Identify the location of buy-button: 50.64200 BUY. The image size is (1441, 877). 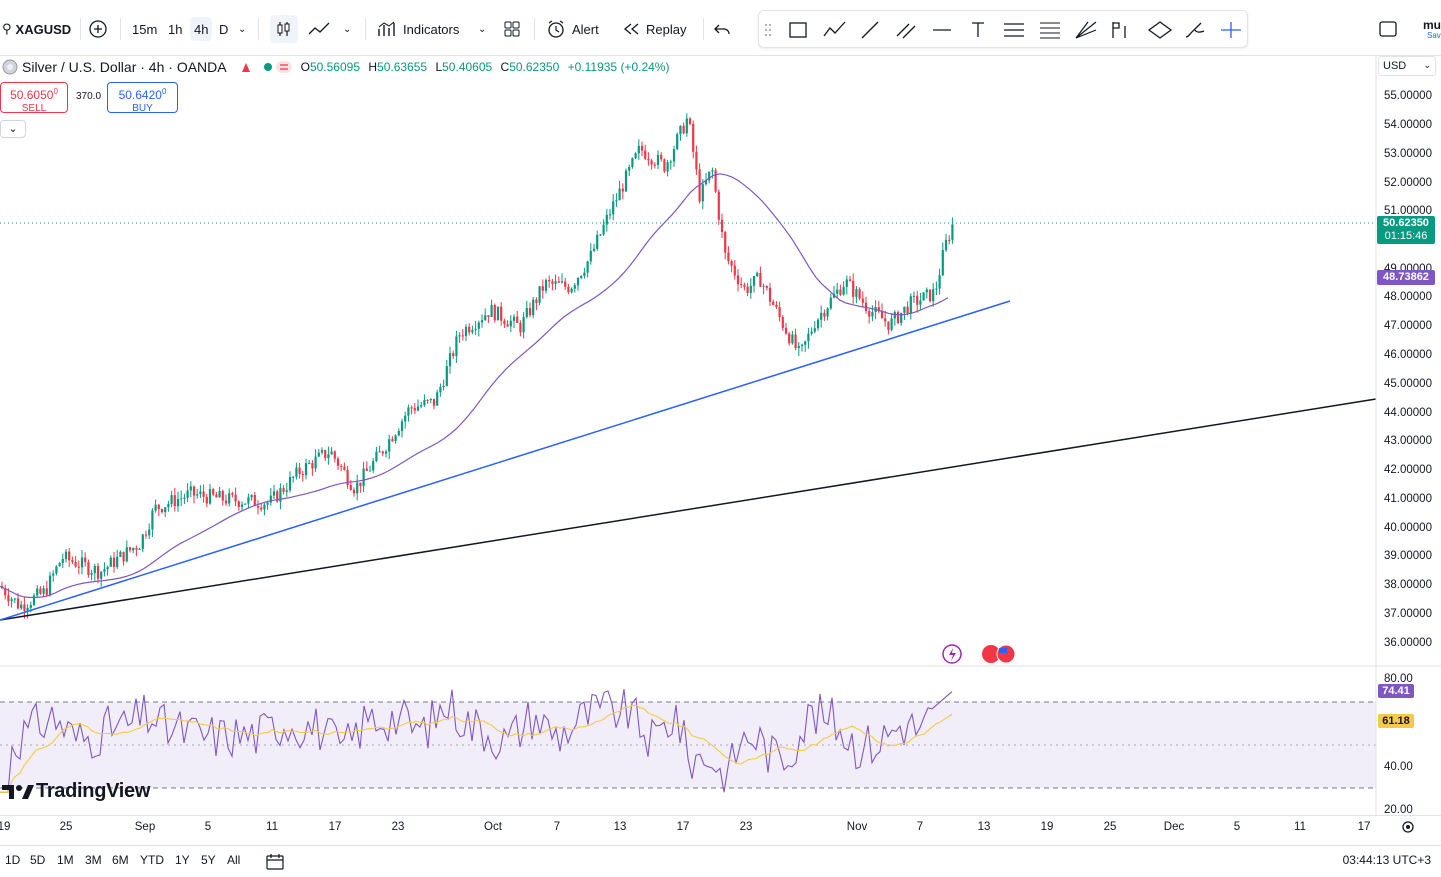
(142, 98).